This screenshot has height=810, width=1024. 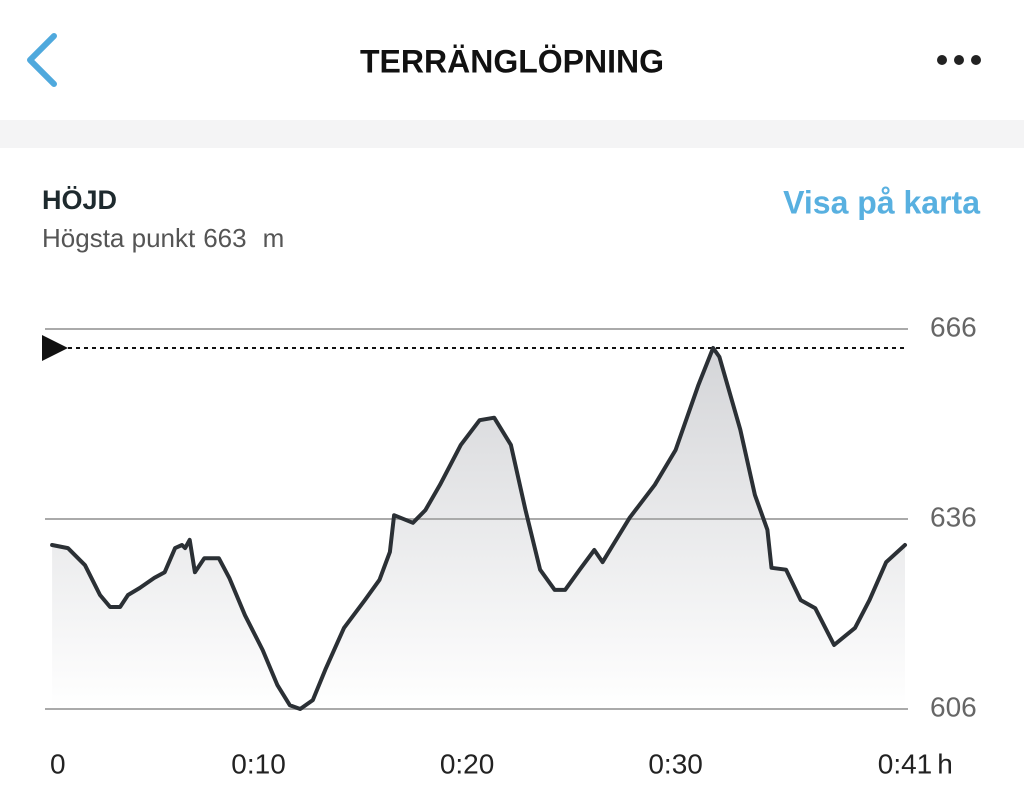 What do you see at coordinates (79, 200) in the screenshot?
I see `section-title: HÖJD` at bounding box center [79, 200].